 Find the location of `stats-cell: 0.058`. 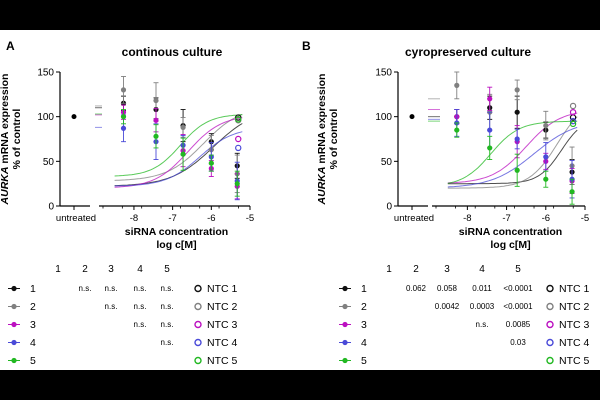

stats-cell: 0.058 is located at coordinates (447, 288).